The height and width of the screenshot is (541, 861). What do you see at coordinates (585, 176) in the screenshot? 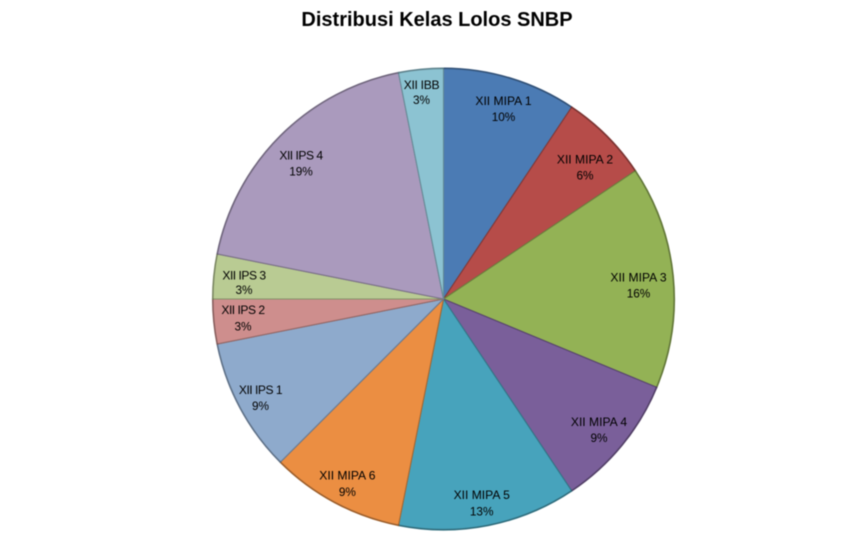
I see `svg-text: 6%` at bounding box center [585, 176].